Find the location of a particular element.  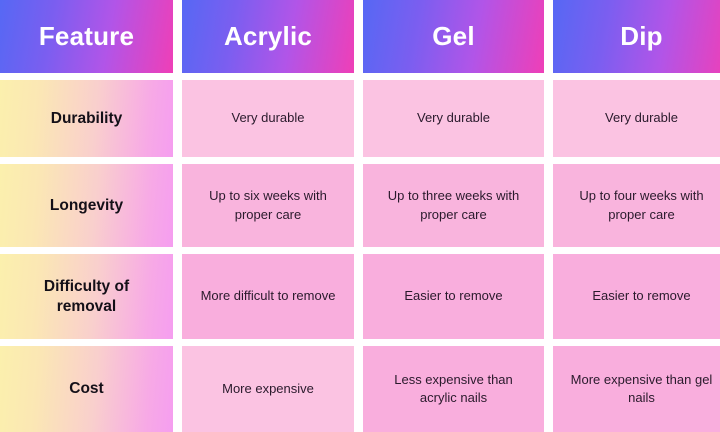

cell-cost-dip-text: More expensive than gel nails is located at coordinates (641, 388).